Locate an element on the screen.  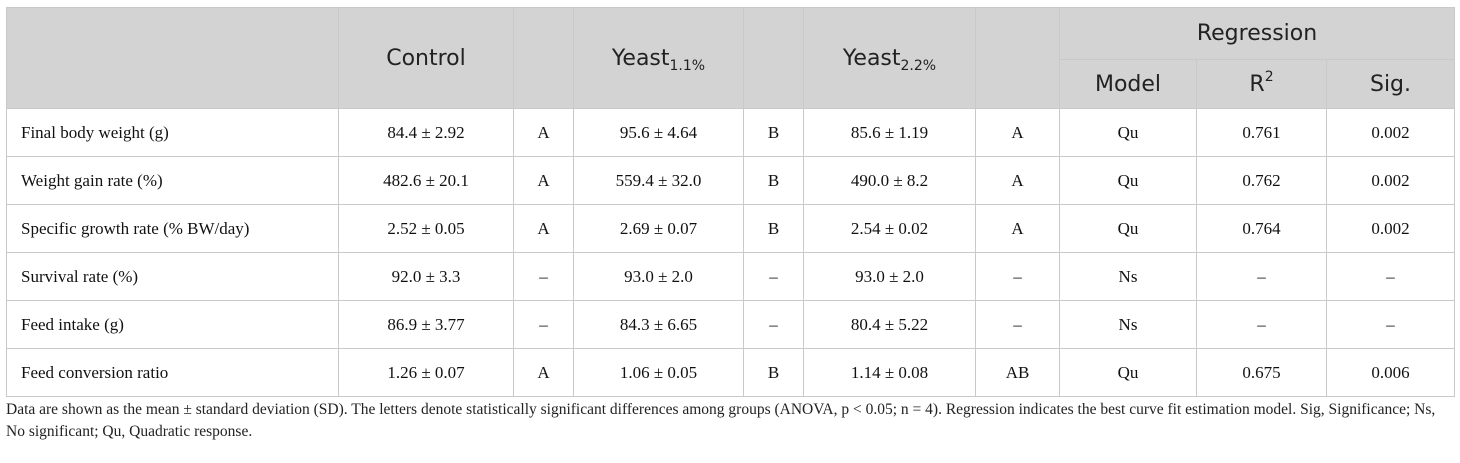
header-yeast1: Yeast1.1% is located at coordinates (658, 58).